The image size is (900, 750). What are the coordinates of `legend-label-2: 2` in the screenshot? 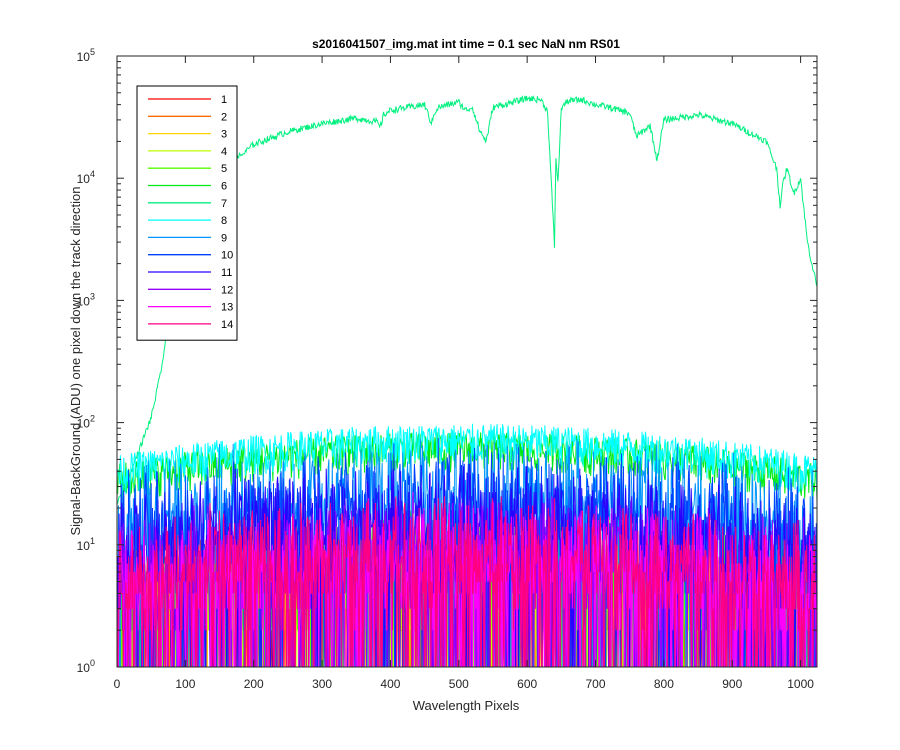 It's located at (224, 117).